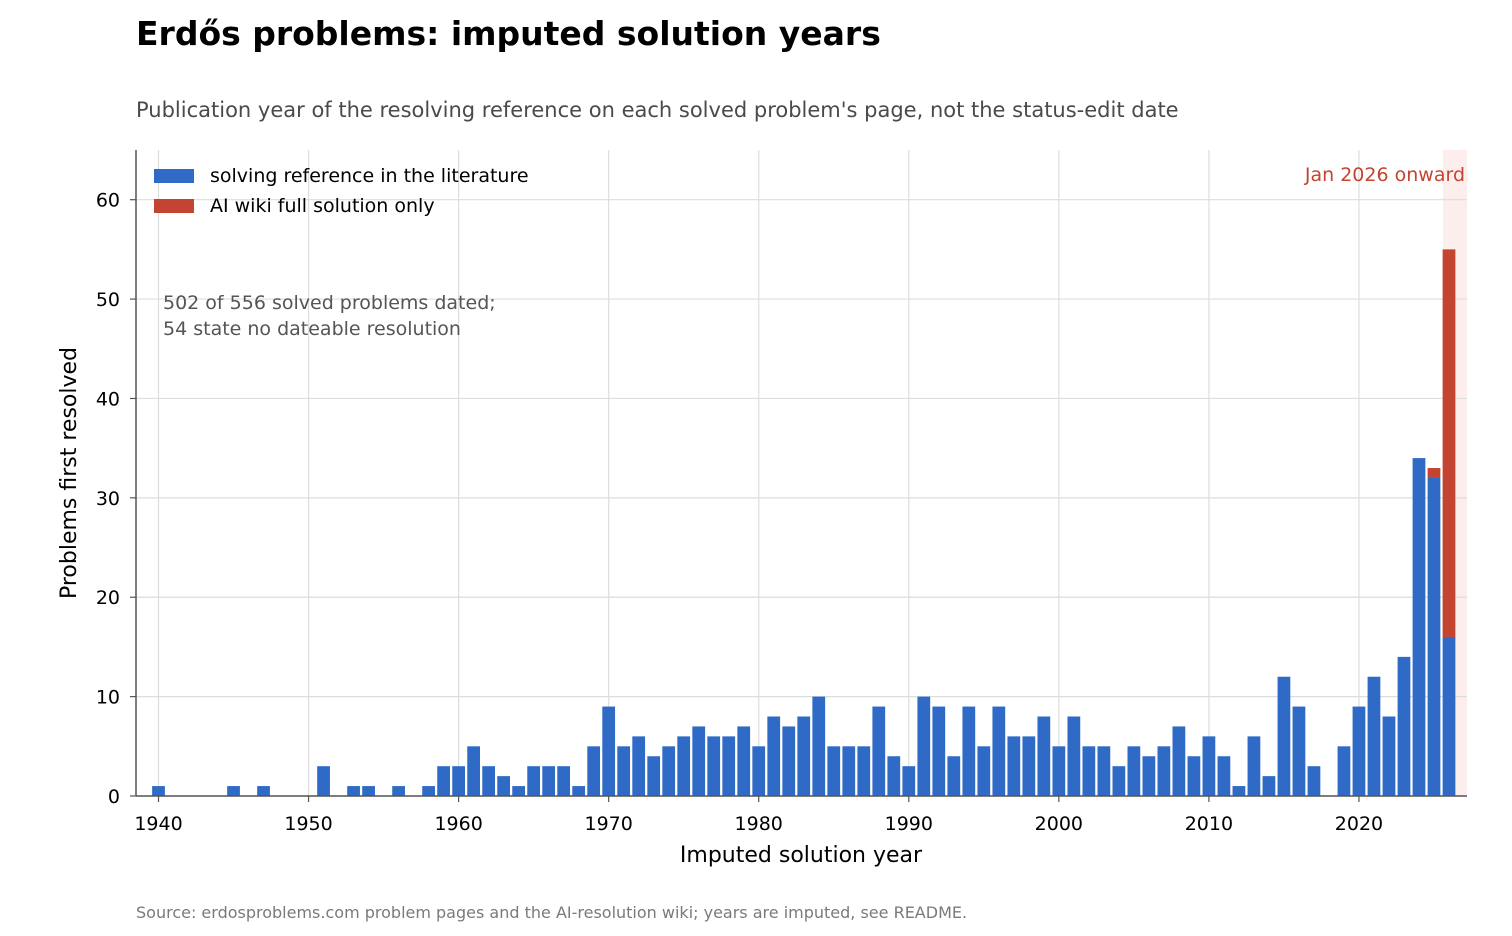  I want to click on bar-literature-1983, so click(804, 756).